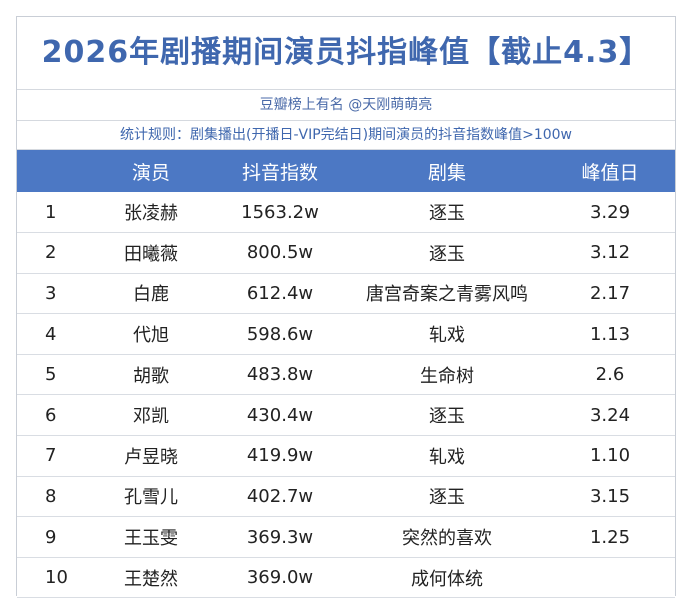 This screenshot has height=598, width=690. What do you see at coordinates (51, 293) in the screenshot?
I see `rank-cell: 3` at bounding box center [51, 293].